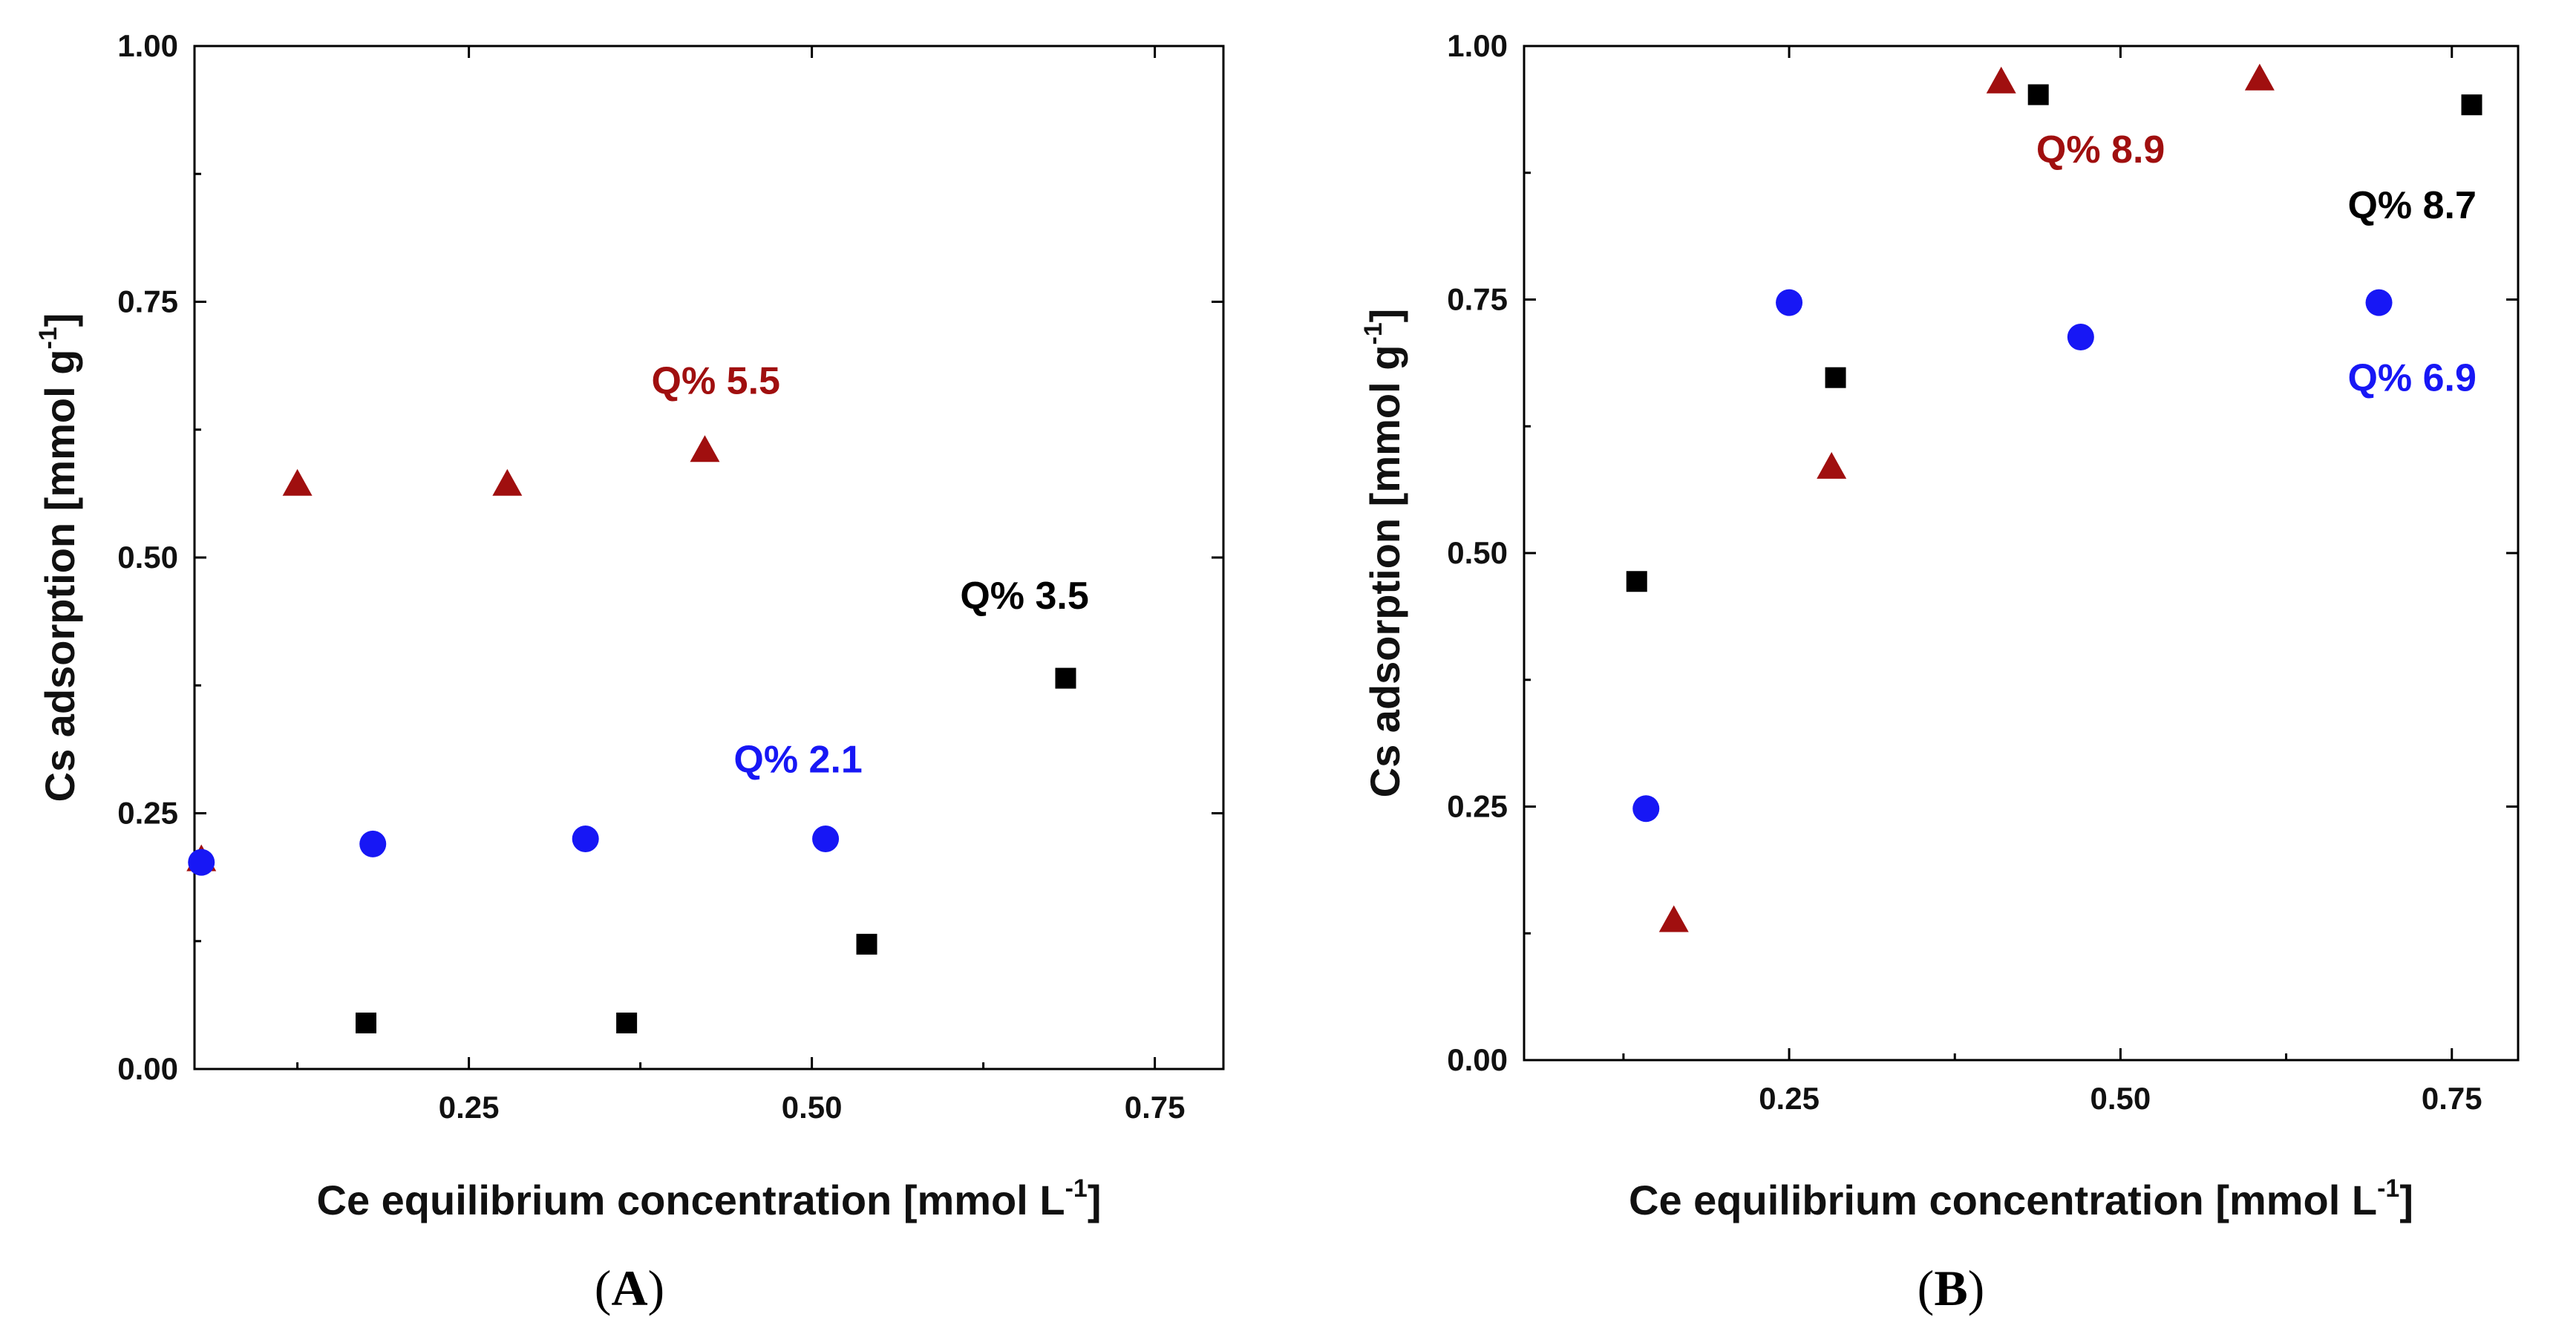 The height and width of the screenshot is (1337, 2576). What do you see at coordinates (2120, 1098) in the screenshot?
I see `x-tick-label-b: 0.50` at bounding box center [2120, 1098].